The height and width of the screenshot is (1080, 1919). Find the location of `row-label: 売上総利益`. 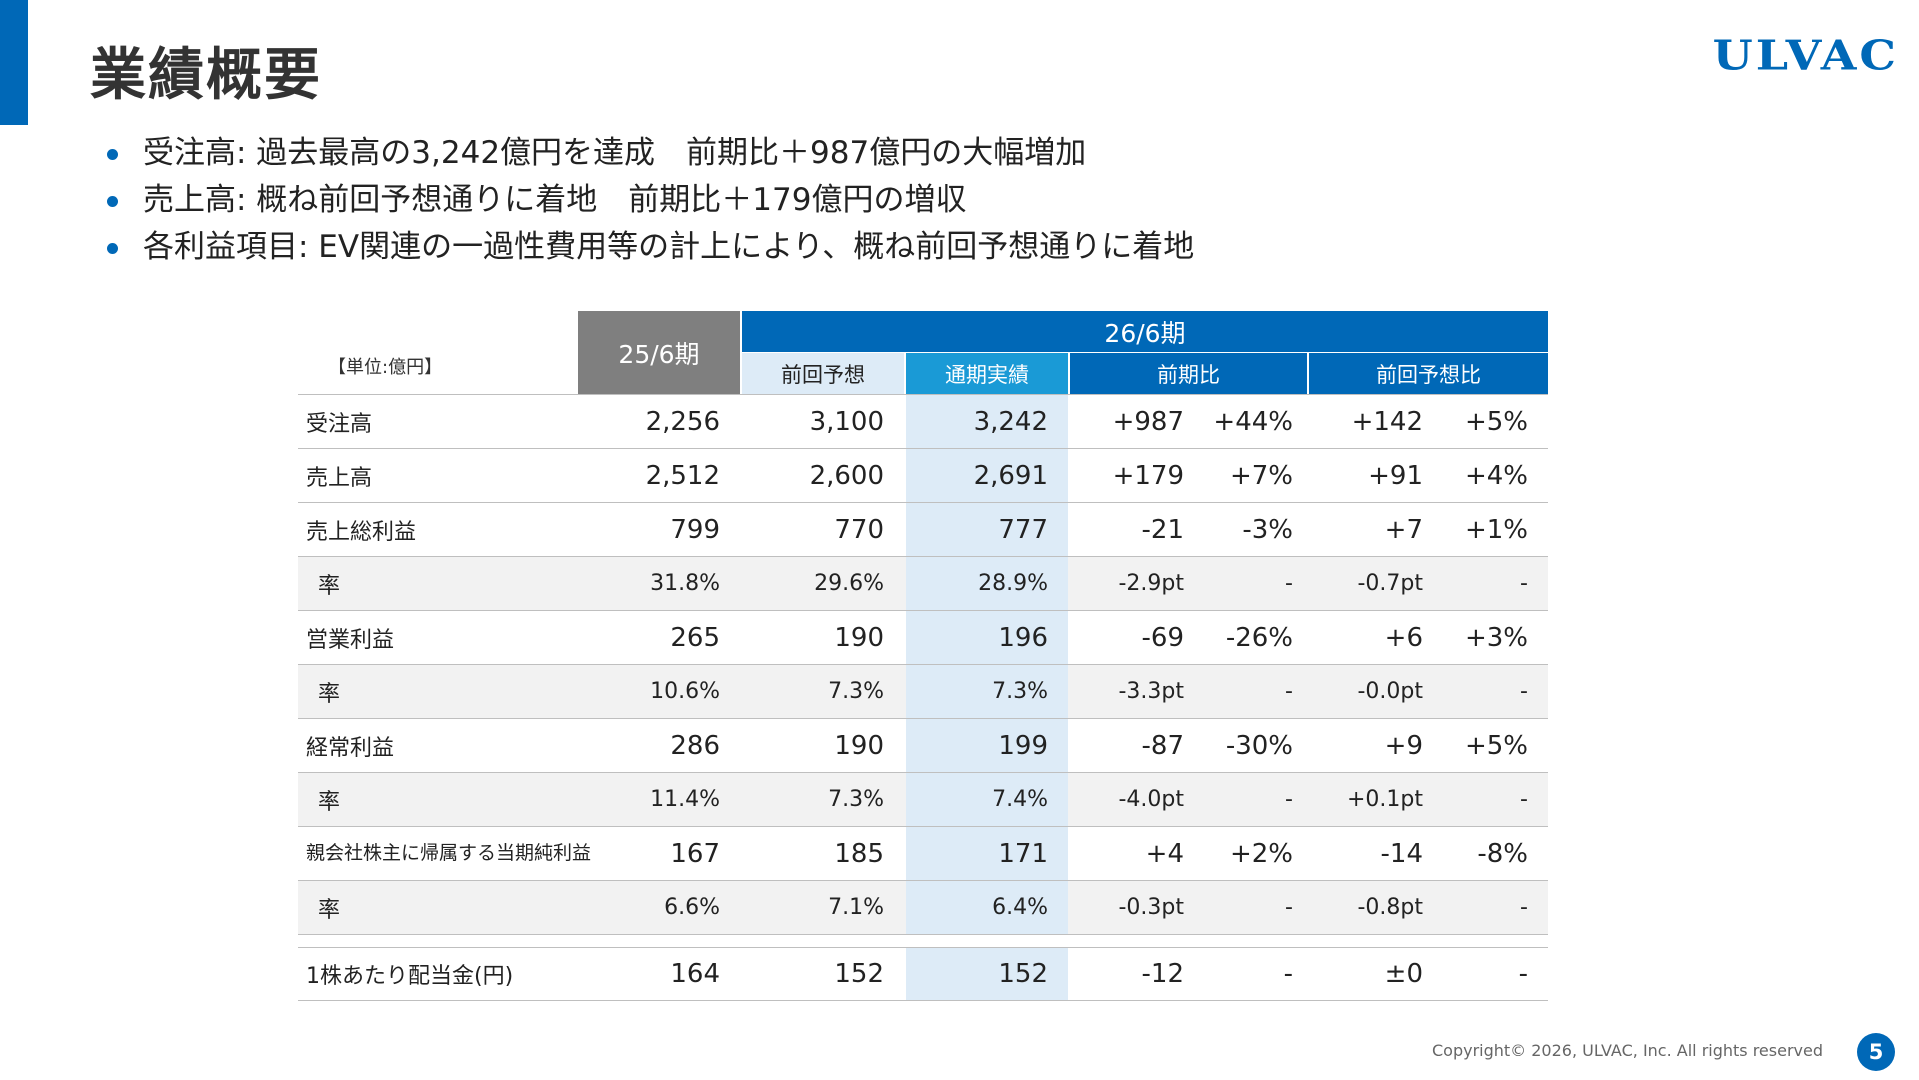

row-label: 売上総利益 is located at coordinates (361, 532).